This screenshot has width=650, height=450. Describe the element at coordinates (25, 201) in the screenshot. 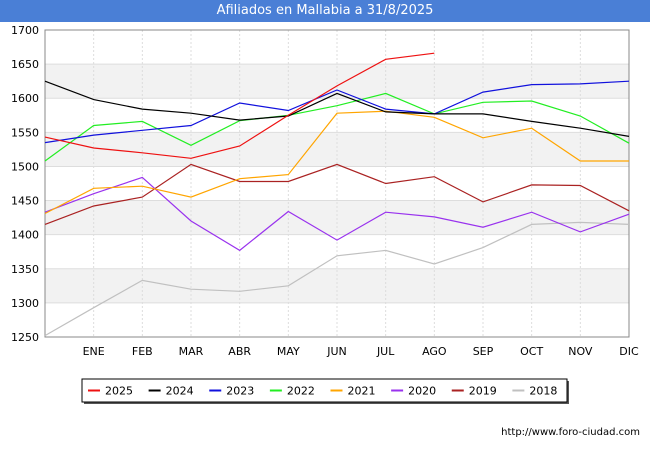

I see `y-tick-label: 1450` at that location.